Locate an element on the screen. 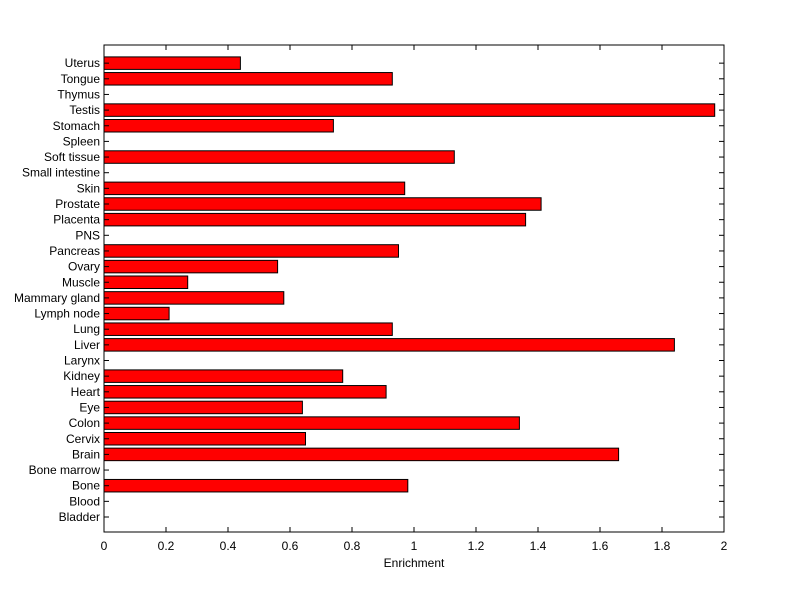 This screenshot has height=599, width=800. x-tick-label: 1.4 is located at coordinates (538, 546).